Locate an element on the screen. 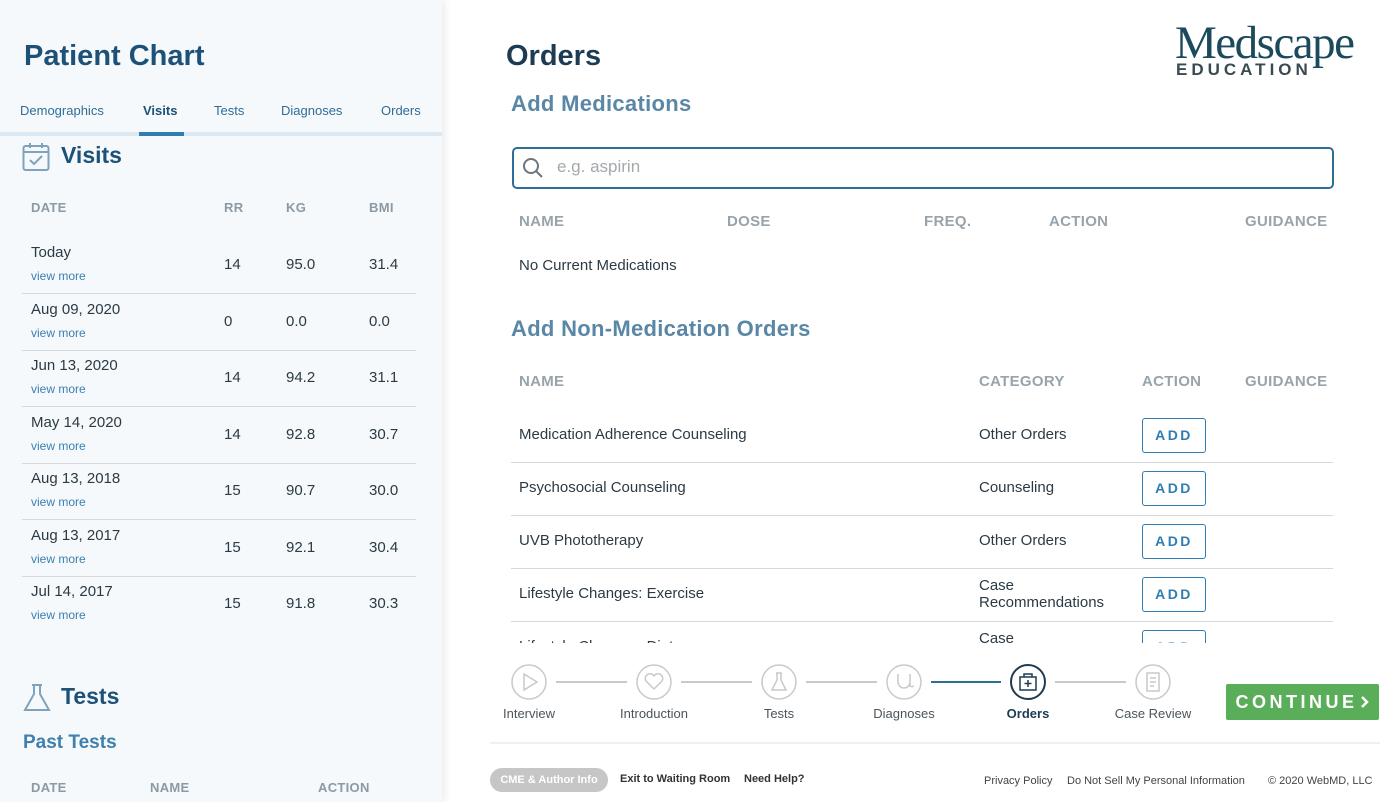 The height and width of the screenshot is (802, 1400). visit-date: Aug 13, 2018 is located at coordinates (76, 478).